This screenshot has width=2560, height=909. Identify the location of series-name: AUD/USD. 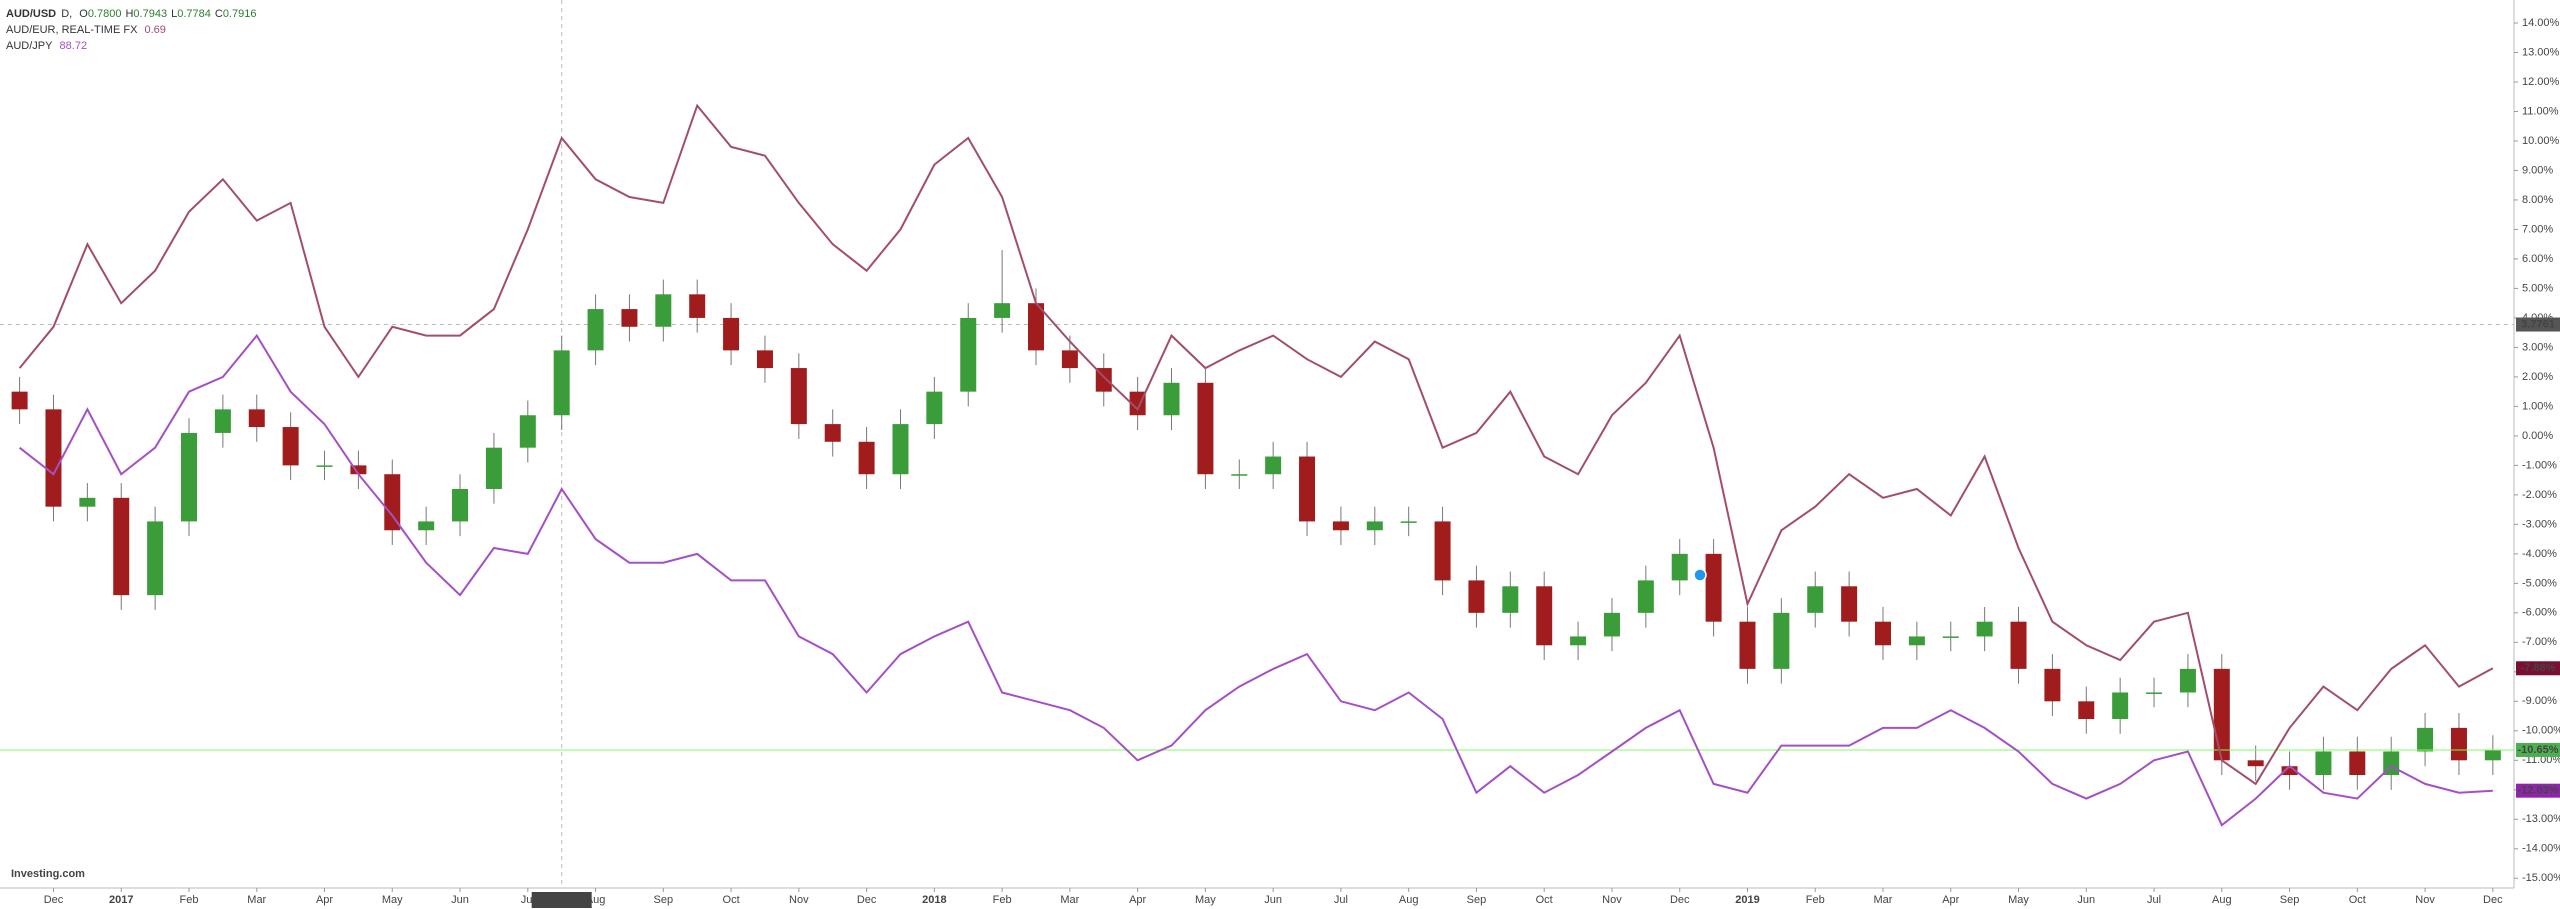
(31, 14).